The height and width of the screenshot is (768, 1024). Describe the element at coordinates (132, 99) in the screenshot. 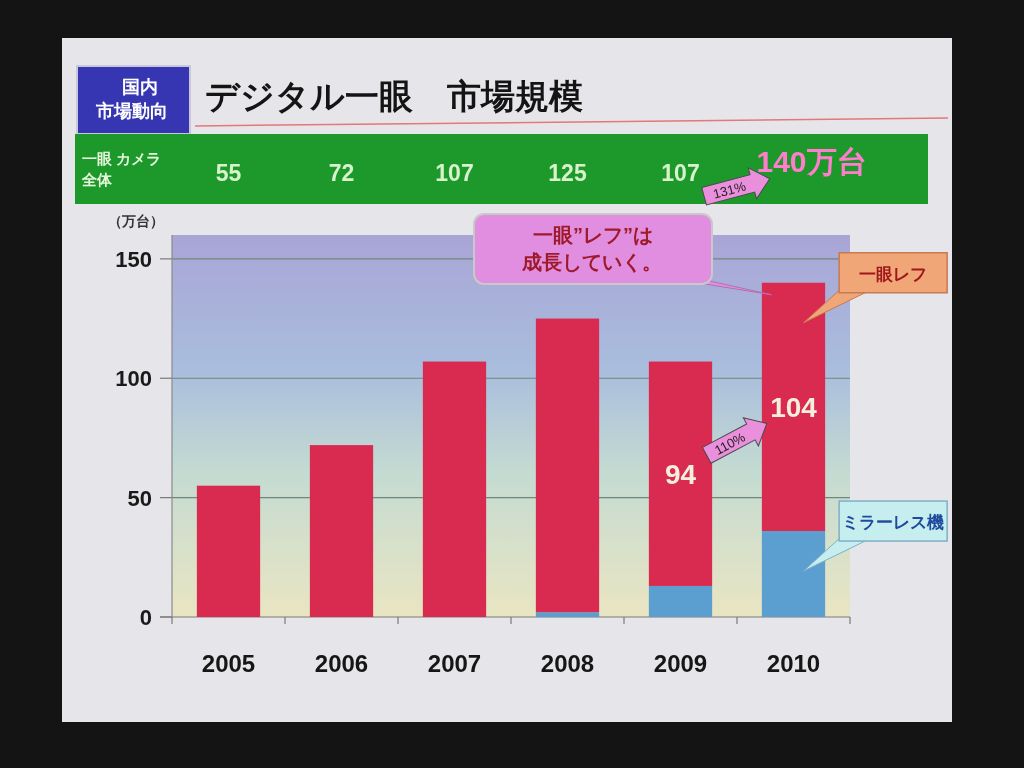

I see `subtitle: 国内市場動向` at that location.